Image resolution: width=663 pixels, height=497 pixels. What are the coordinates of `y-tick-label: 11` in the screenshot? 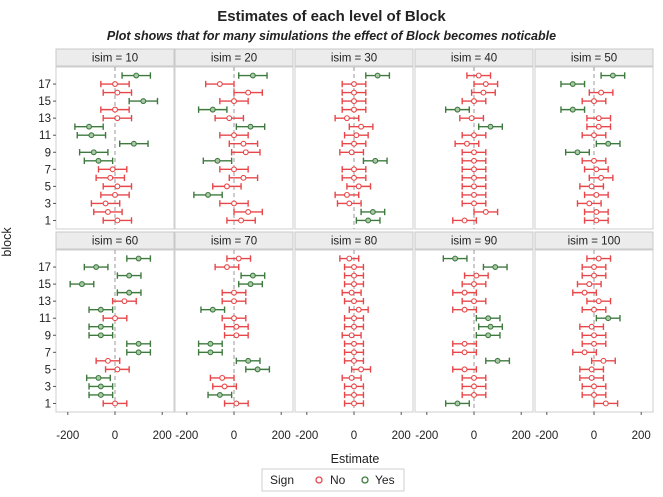 It's located at (45, 319).